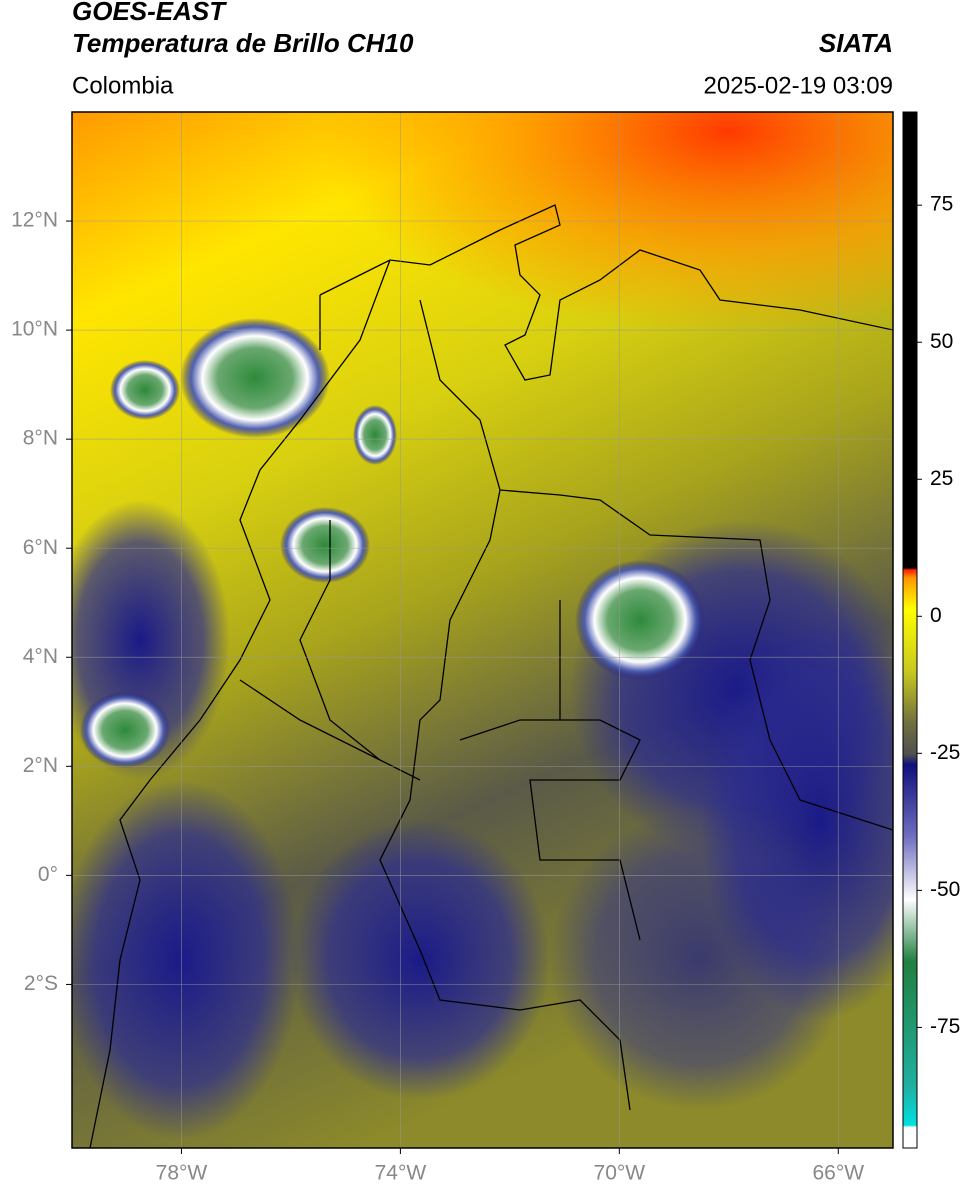 The height and width of the screenshot is (1195, 966). I want to click on subtitle: Temperatura de Brillo CH10, so click(243, 43).